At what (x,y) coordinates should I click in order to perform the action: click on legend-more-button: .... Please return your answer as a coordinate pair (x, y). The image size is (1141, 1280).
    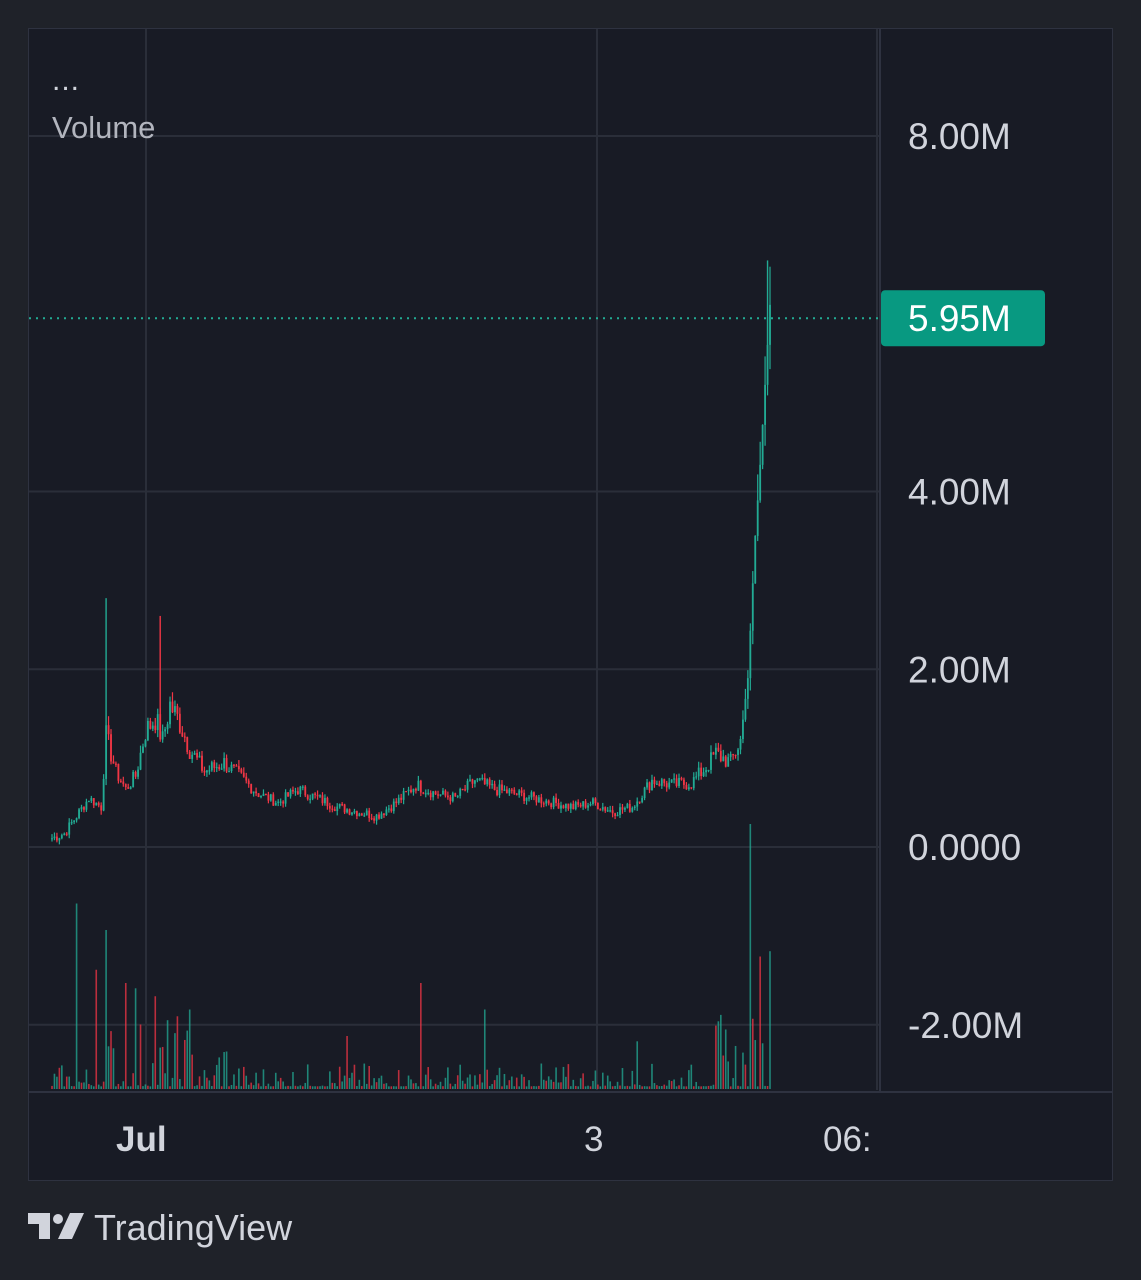
    Looking at the image, I should click on (66, 80).